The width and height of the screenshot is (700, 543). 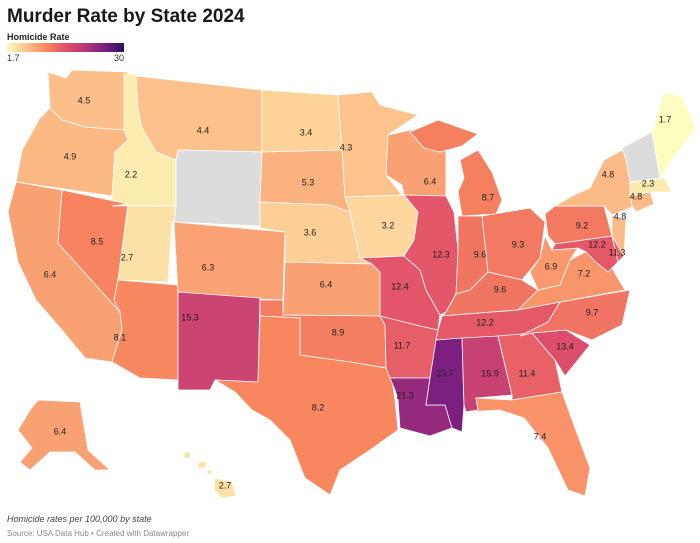 I want to click on state-value-label-oh: 9.3, so click(x=518, y=244).